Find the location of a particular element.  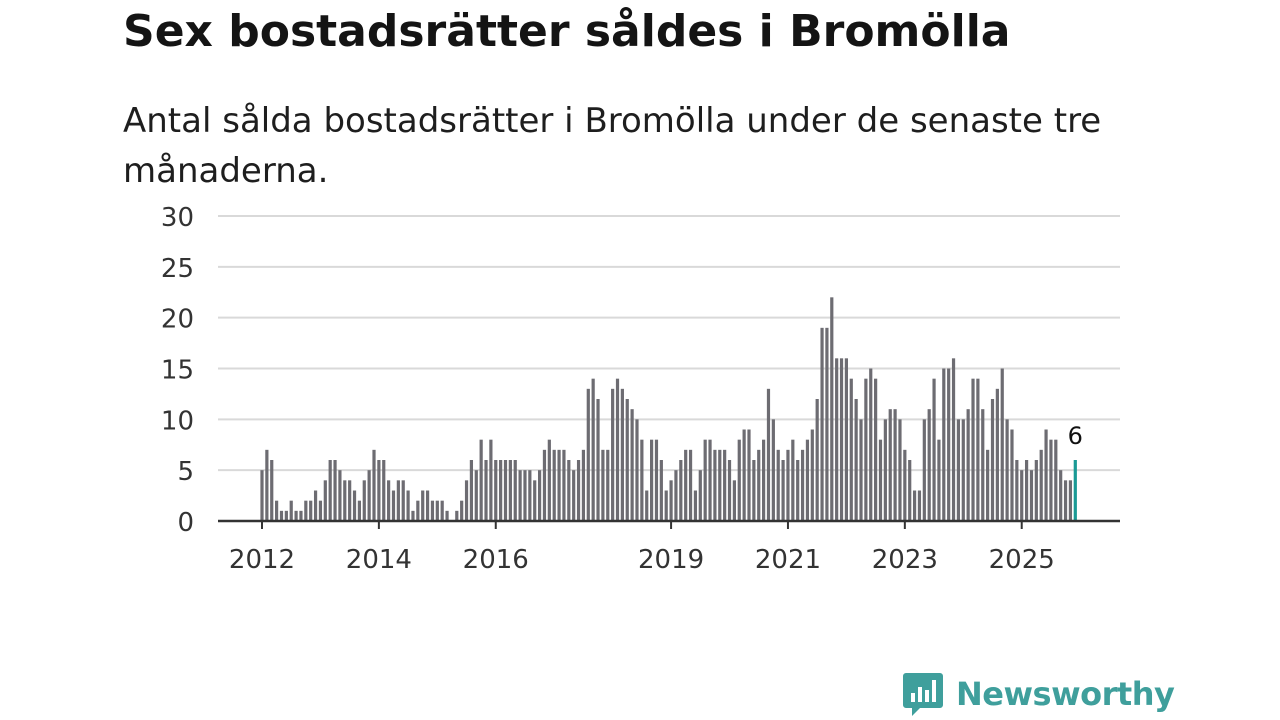

newsworthy-logo-icon is located at coordinates (923, 694).